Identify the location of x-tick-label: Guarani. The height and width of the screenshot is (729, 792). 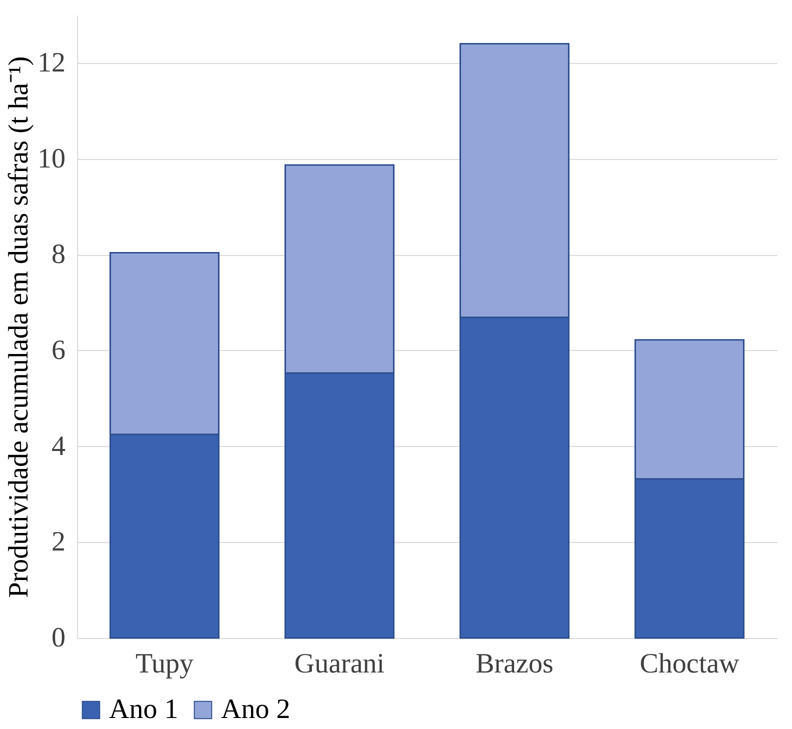
(339, 664).